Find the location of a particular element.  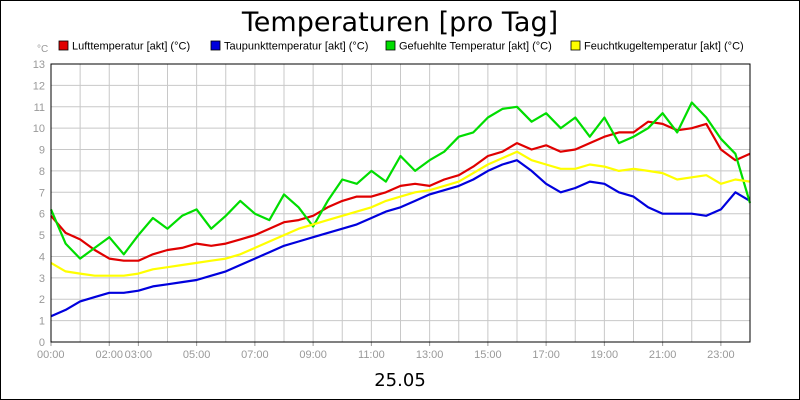

x-tick-label: 11:00 is located at coordinates (371, 355).